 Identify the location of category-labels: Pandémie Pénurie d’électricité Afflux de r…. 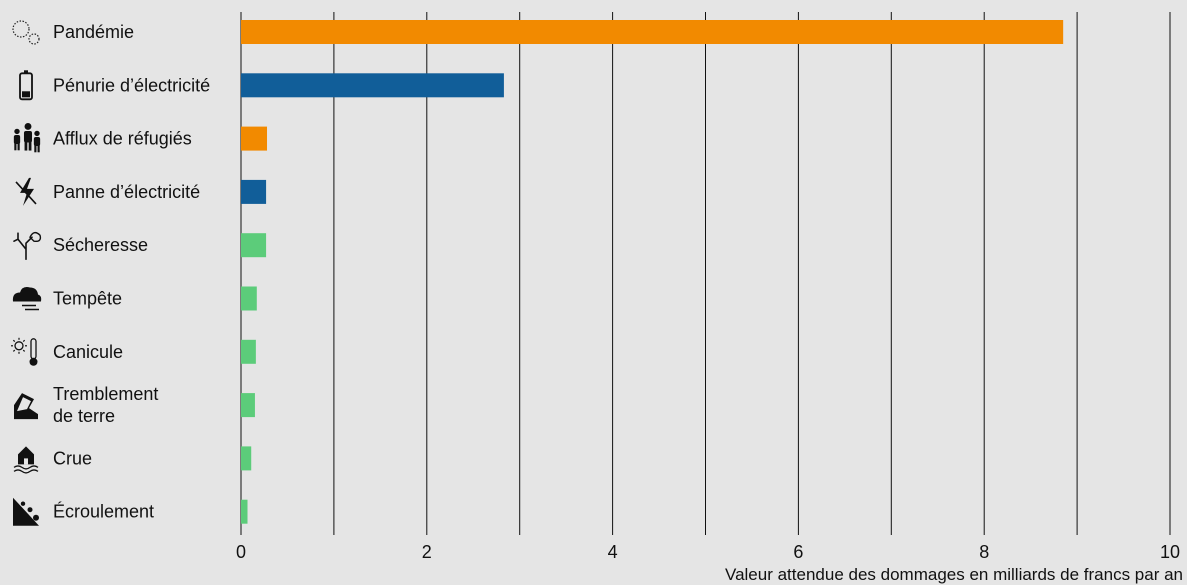
(131, 272).